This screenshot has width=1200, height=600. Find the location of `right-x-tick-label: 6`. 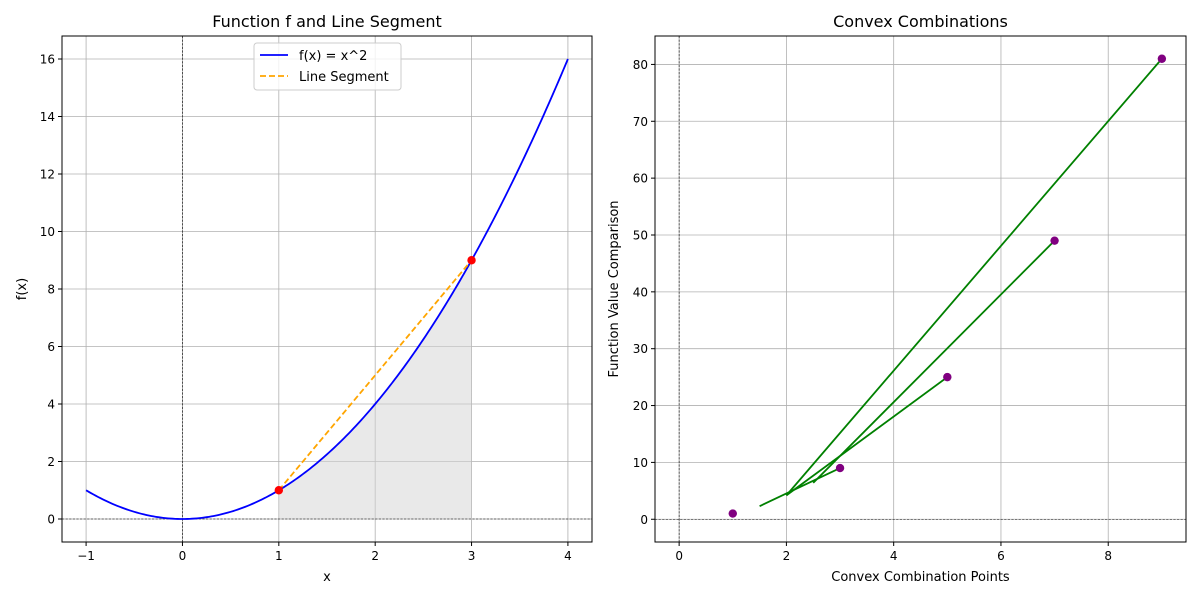

right-x-tick-label: 6 is located at coordinates (1001, 556).